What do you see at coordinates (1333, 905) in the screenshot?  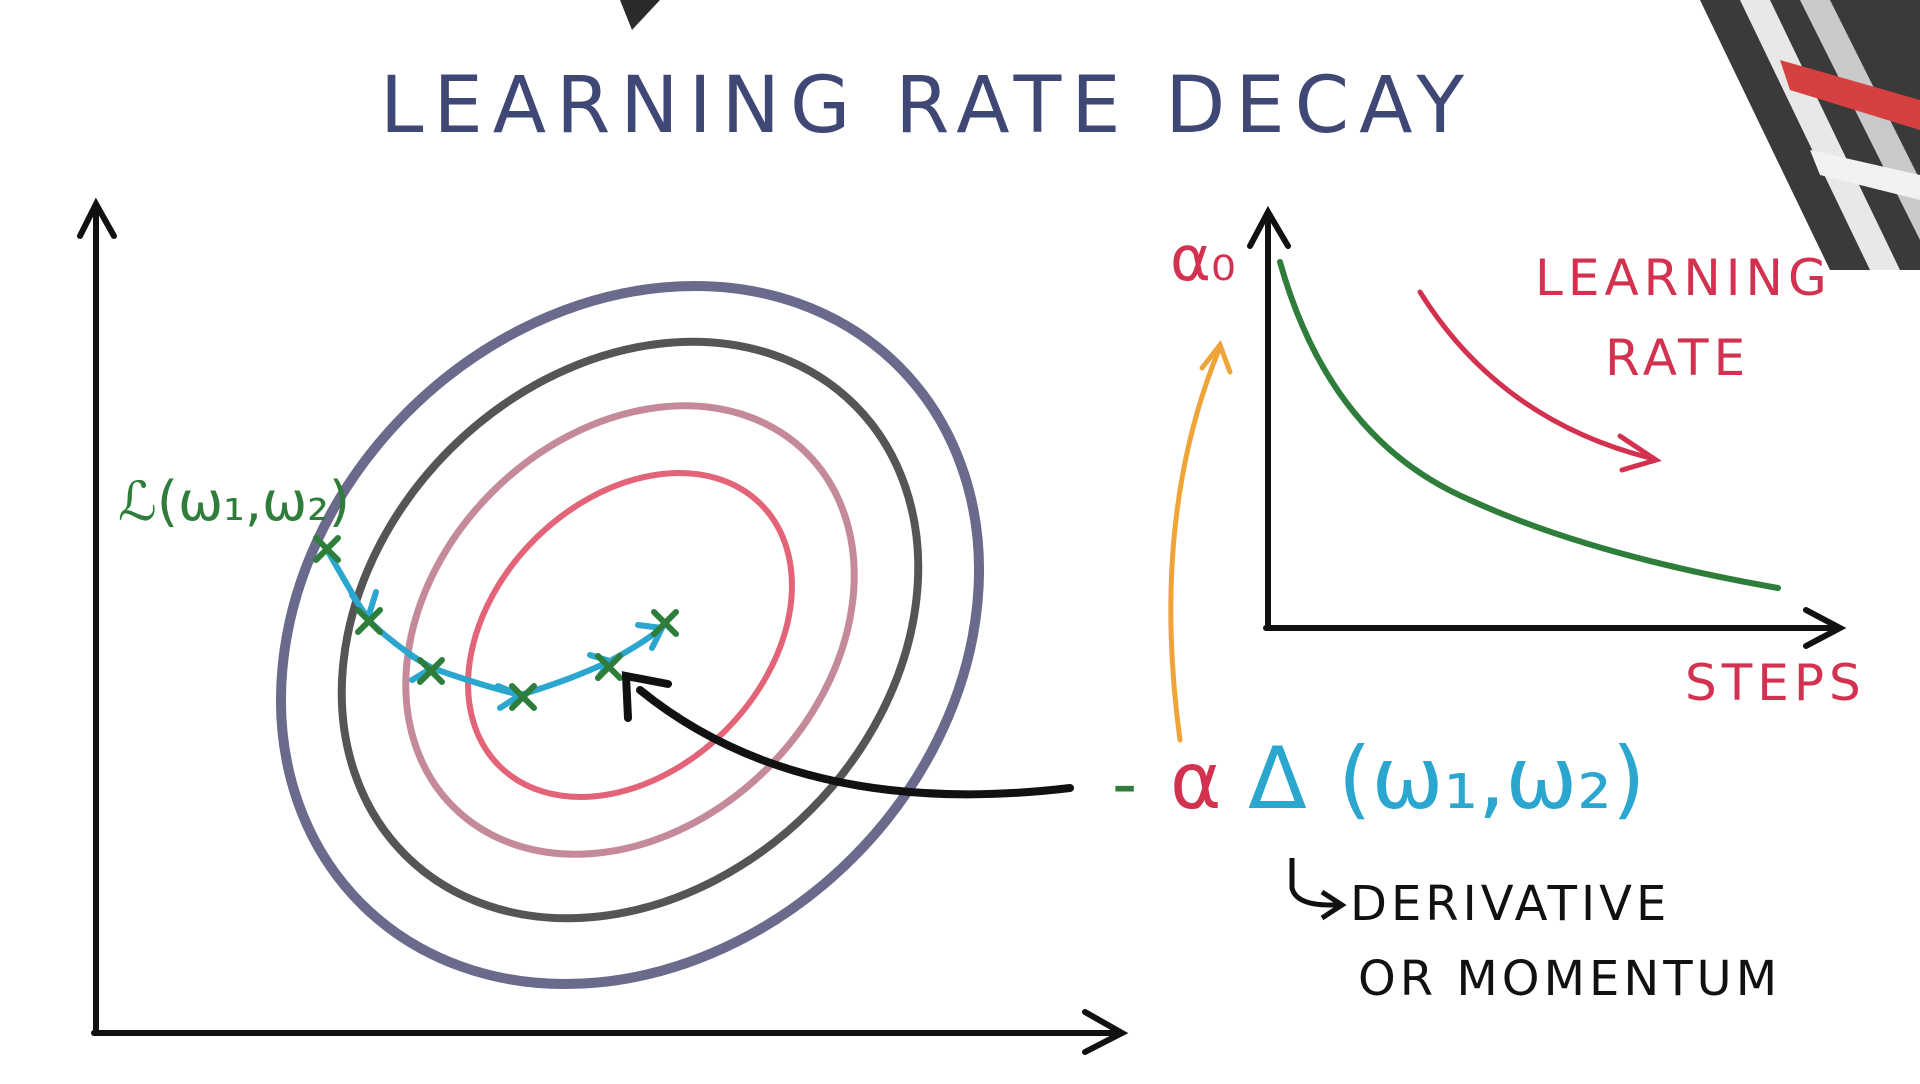 I see `note-hook-arrowhead` at bounding box center [1333, 905].